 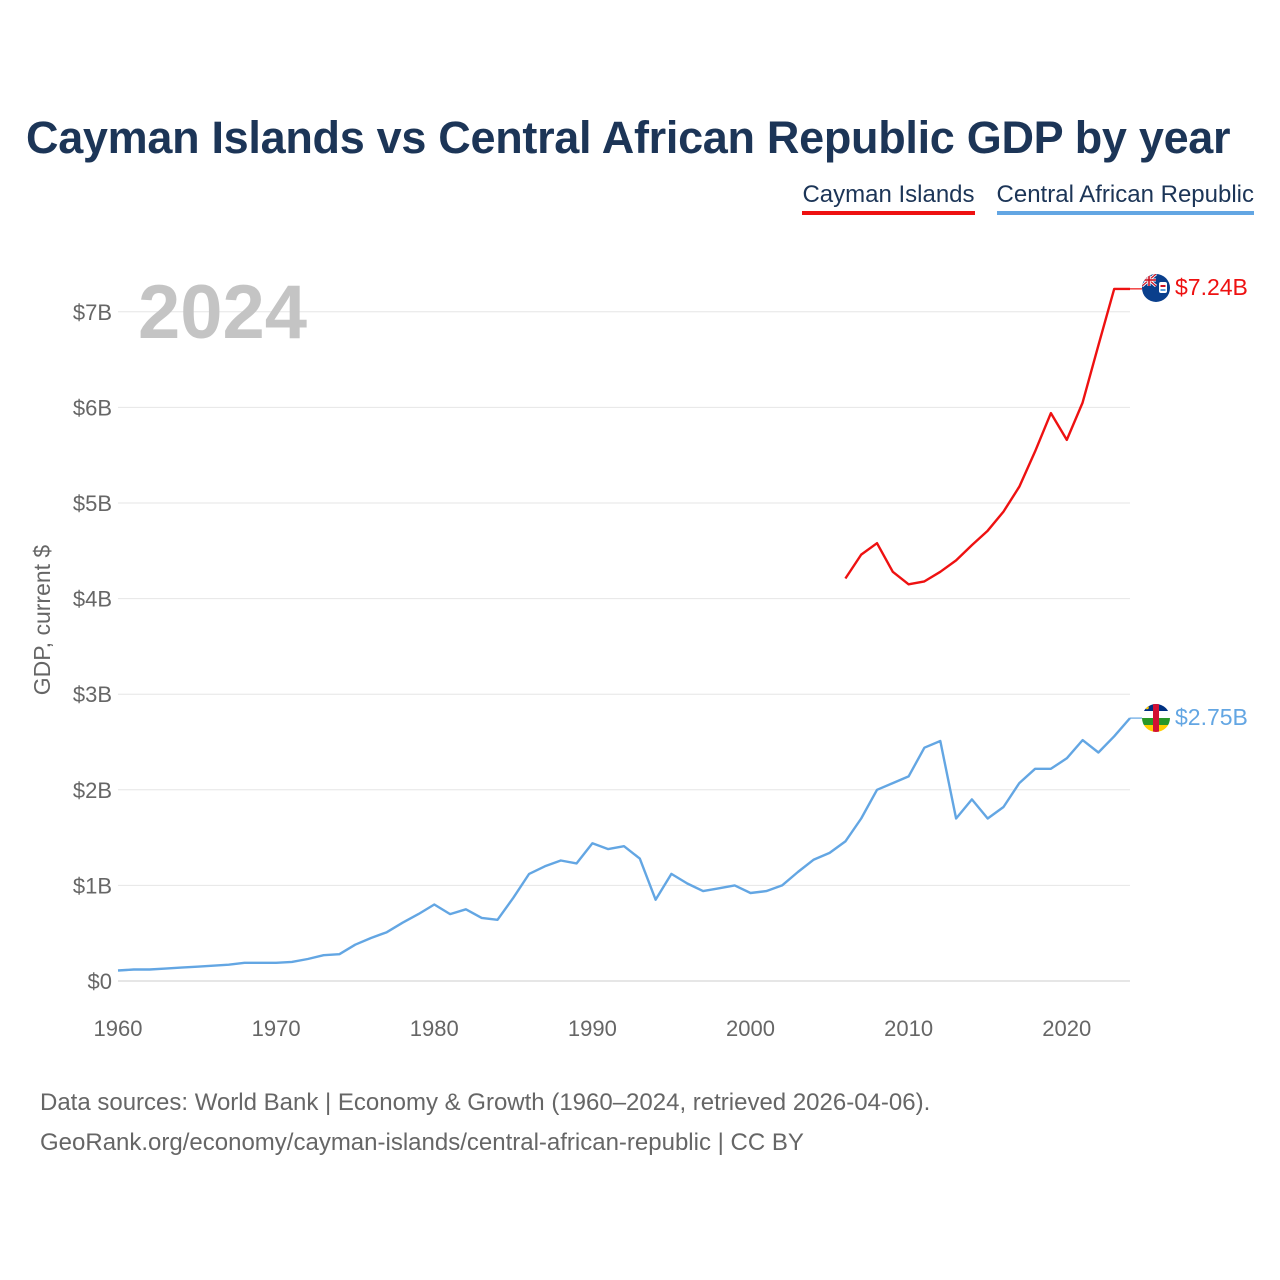 I want to click on y-tick-label: $0, so click(x=100, y=981).